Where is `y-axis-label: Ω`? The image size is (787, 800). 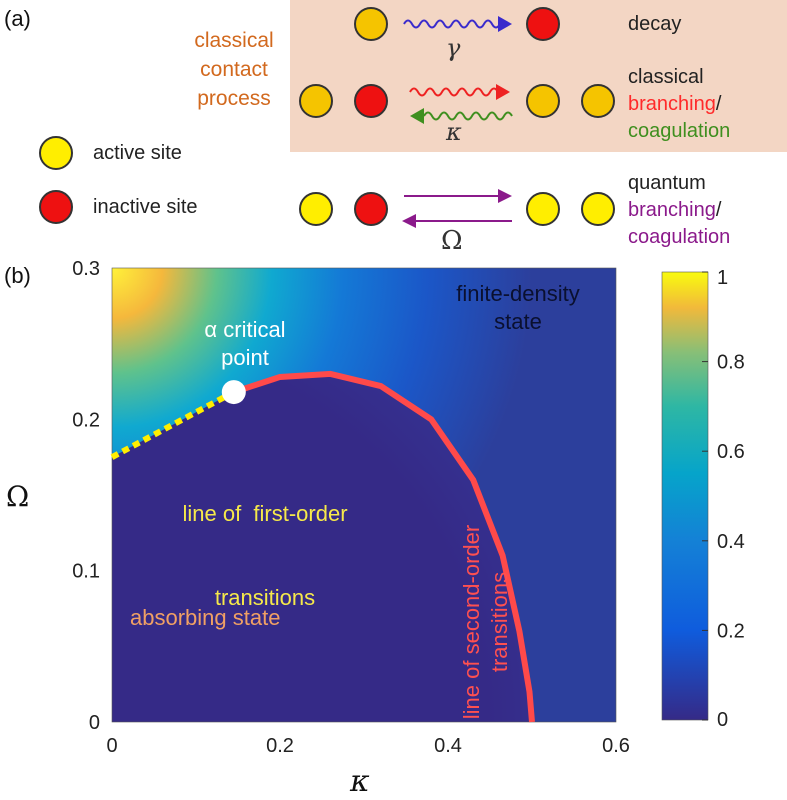
y-axis-label: Ω is located at coordinates (18, 496).